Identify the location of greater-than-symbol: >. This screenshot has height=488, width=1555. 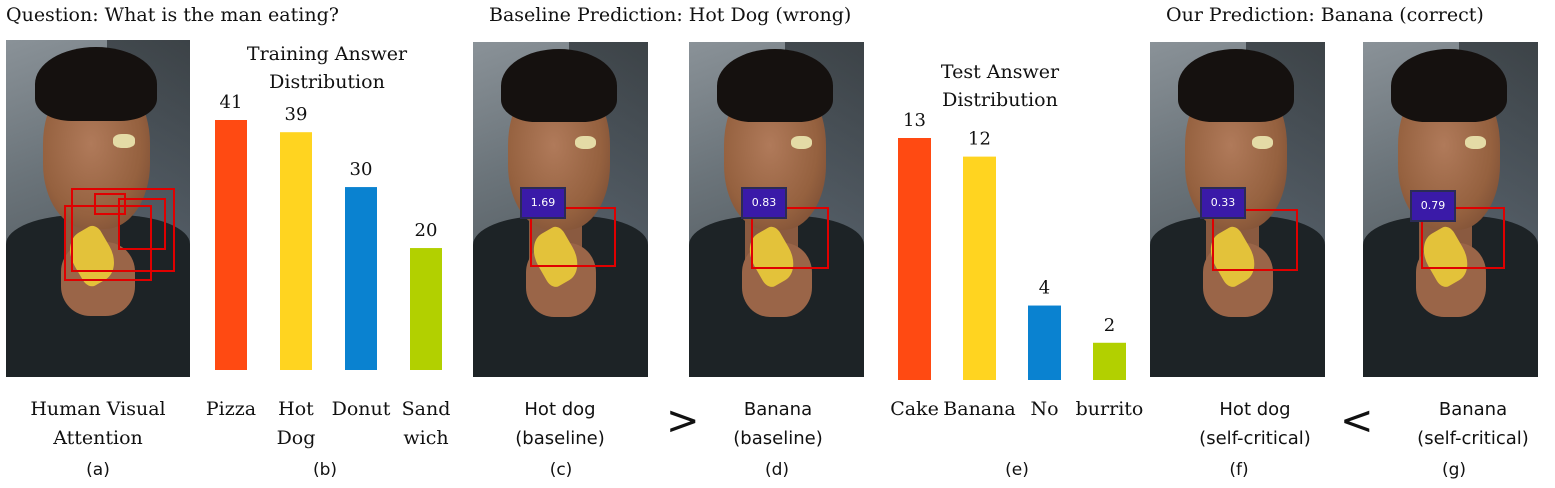
(683, 421).